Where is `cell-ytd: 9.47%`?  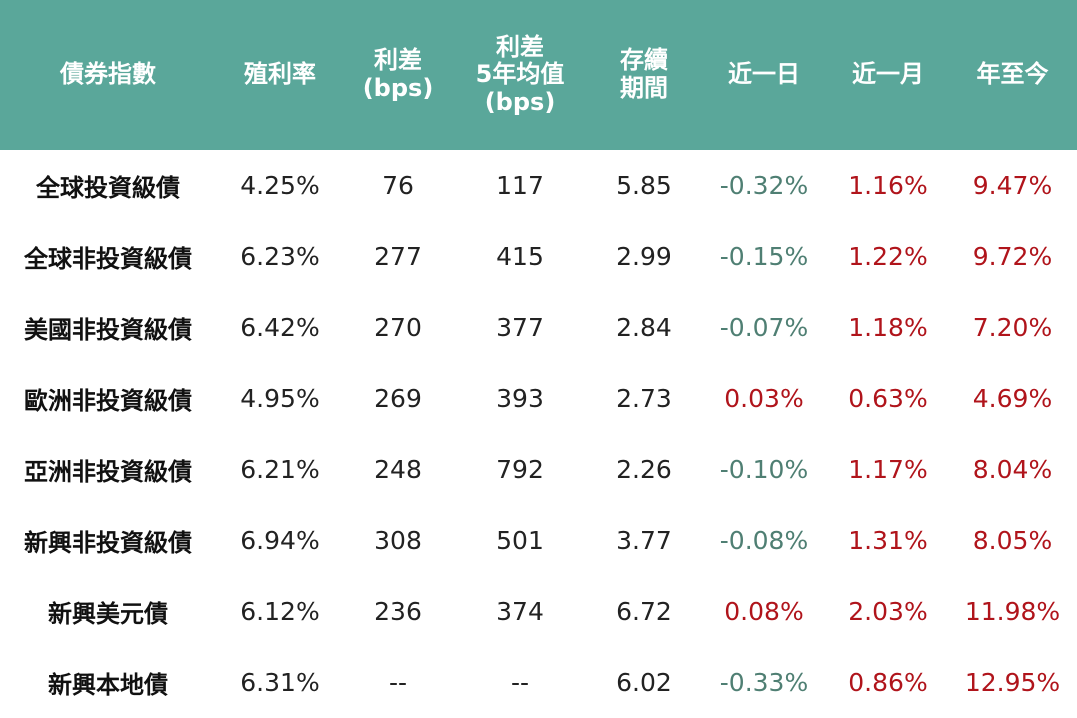 cell-ytd: 9.47% is located at coordinates (1012, 185).